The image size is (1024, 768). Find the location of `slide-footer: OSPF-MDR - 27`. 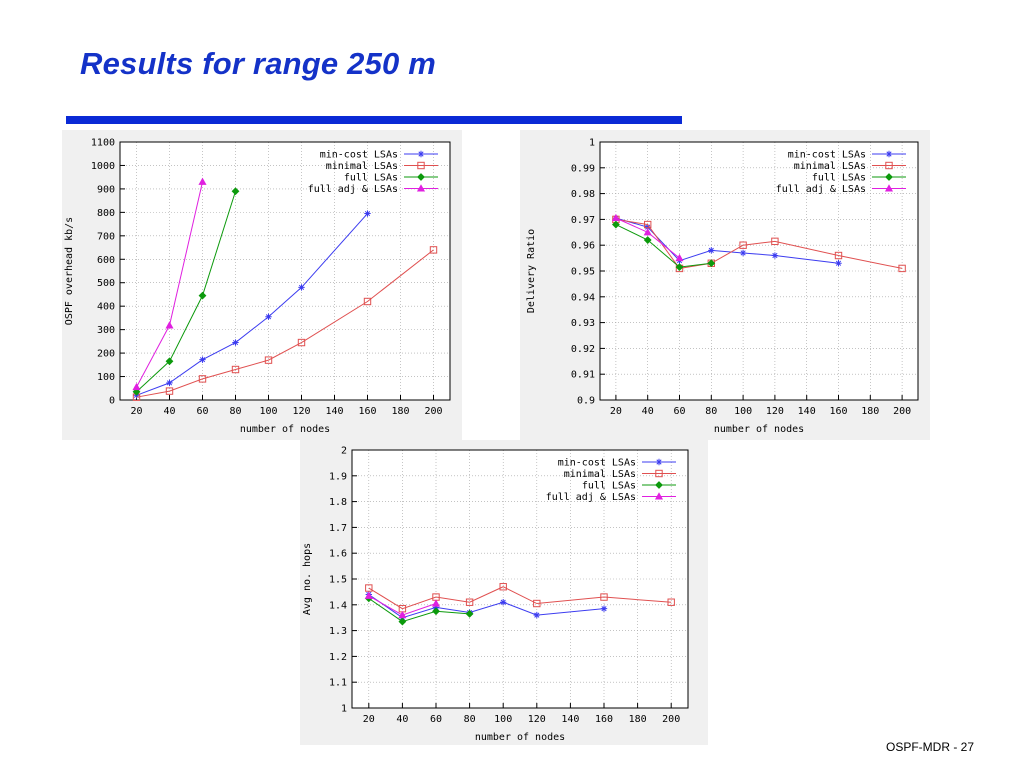

slide-footer: OSPF-MDR - 27 is located at coordinates (929, 747).